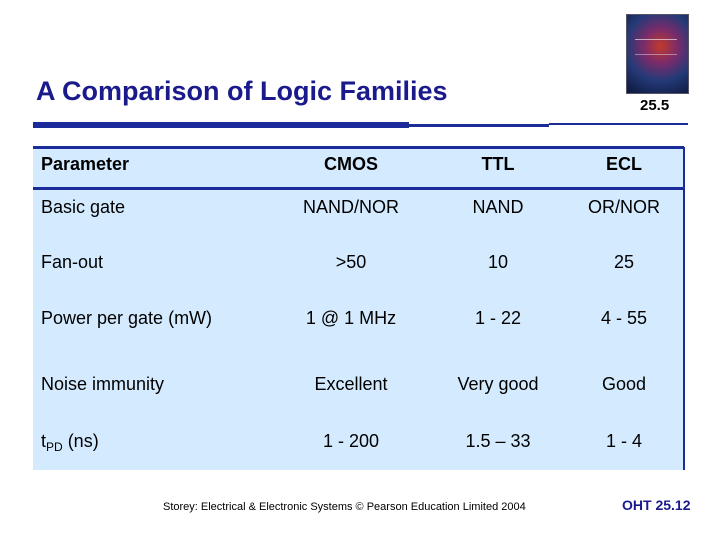 The image size is (720, 540). Describe the element at coordinates (498, 384) in the screenshot. I see `row-noise-ttl: Very good` at that location.